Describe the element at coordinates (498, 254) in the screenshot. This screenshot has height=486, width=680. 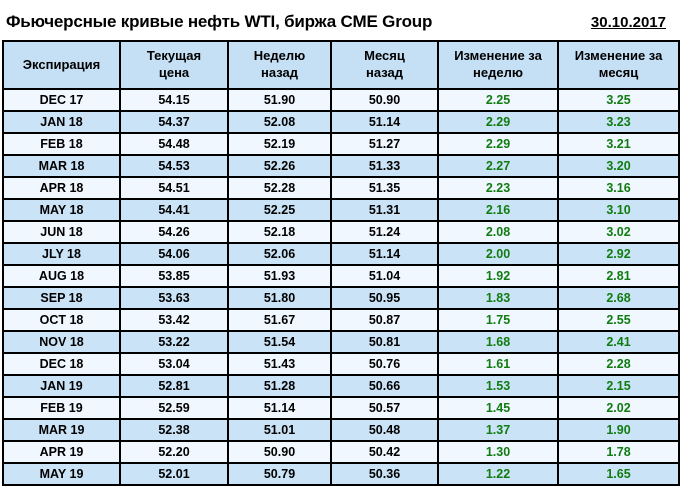
I see `cell-value: 2.00` at that location.